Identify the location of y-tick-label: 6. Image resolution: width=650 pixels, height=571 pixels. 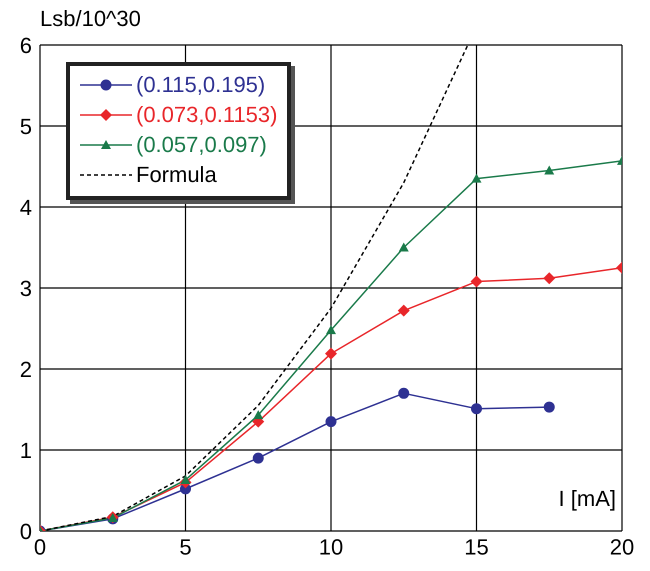
(26, 45).